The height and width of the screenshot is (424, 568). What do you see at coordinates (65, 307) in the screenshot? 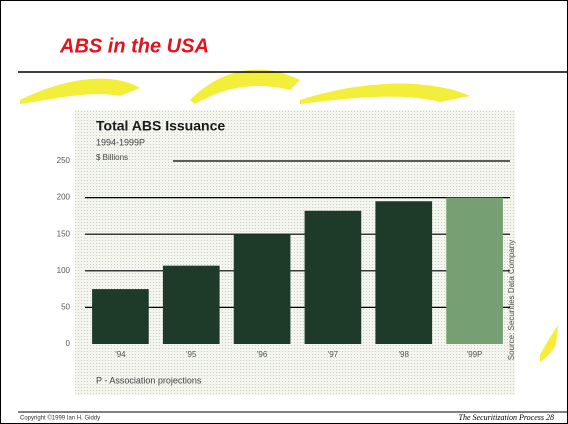
I see `y-tick-label: 50` at bounding box center [65, 307].